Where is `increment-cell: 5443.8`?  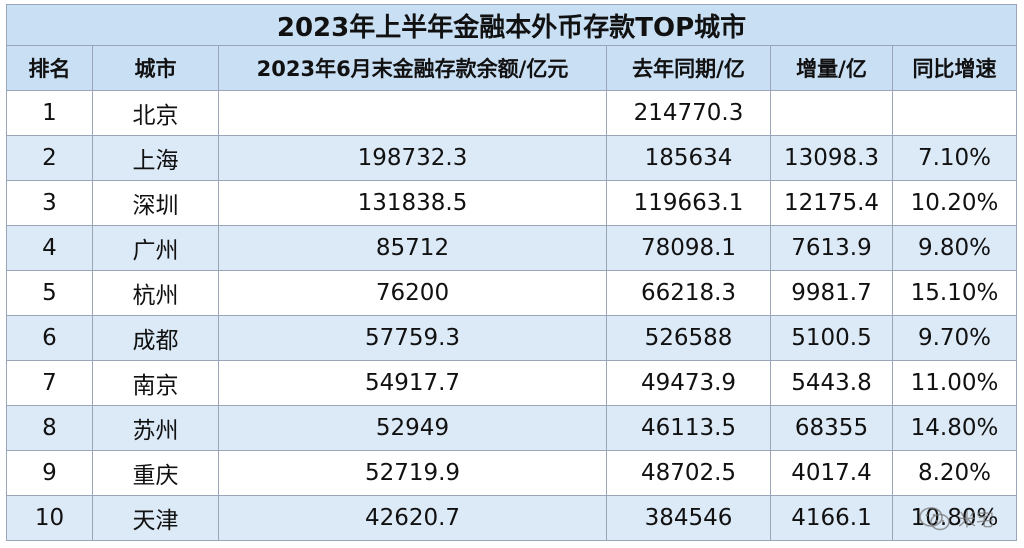 increment-cell: 5443.8 is located at coordinates (831, 383).